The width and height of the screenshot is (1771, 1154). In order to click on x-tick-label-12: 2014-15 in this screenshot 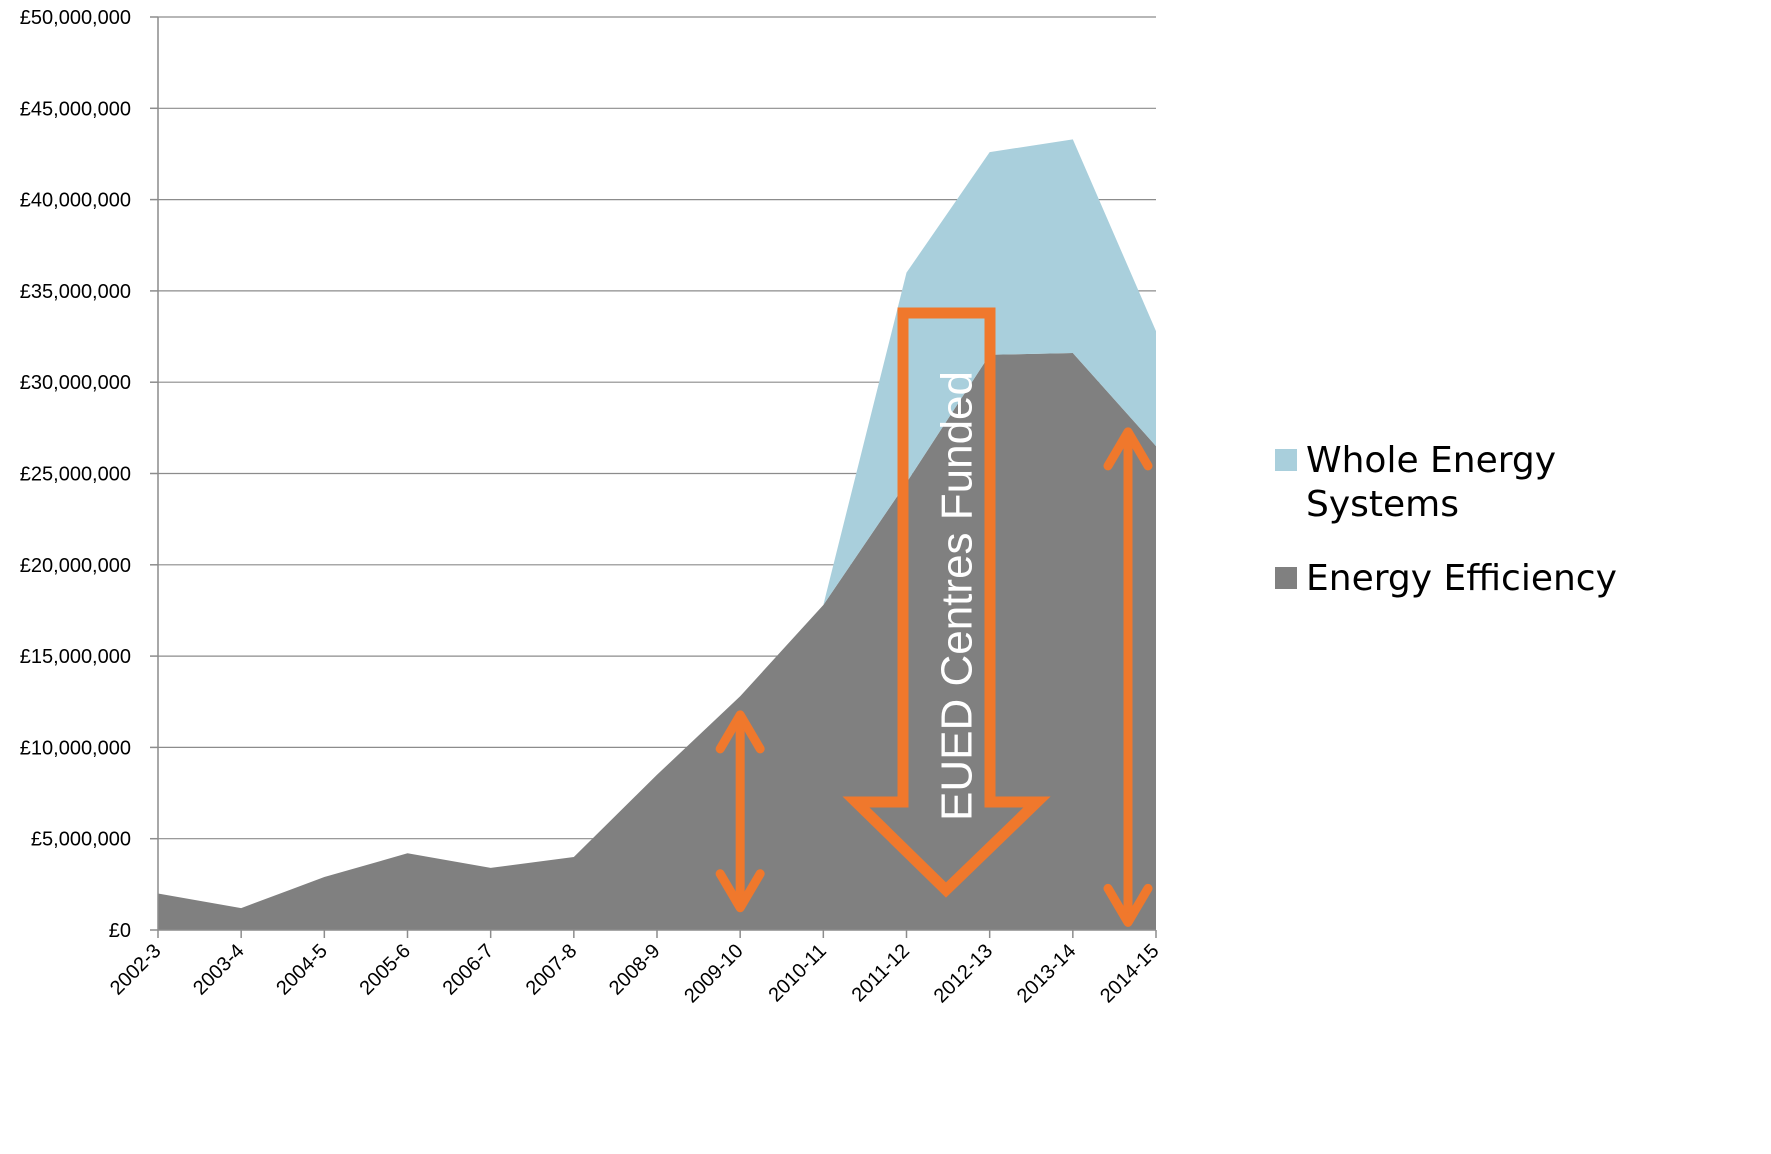, I will do `click(1129, 973)`.